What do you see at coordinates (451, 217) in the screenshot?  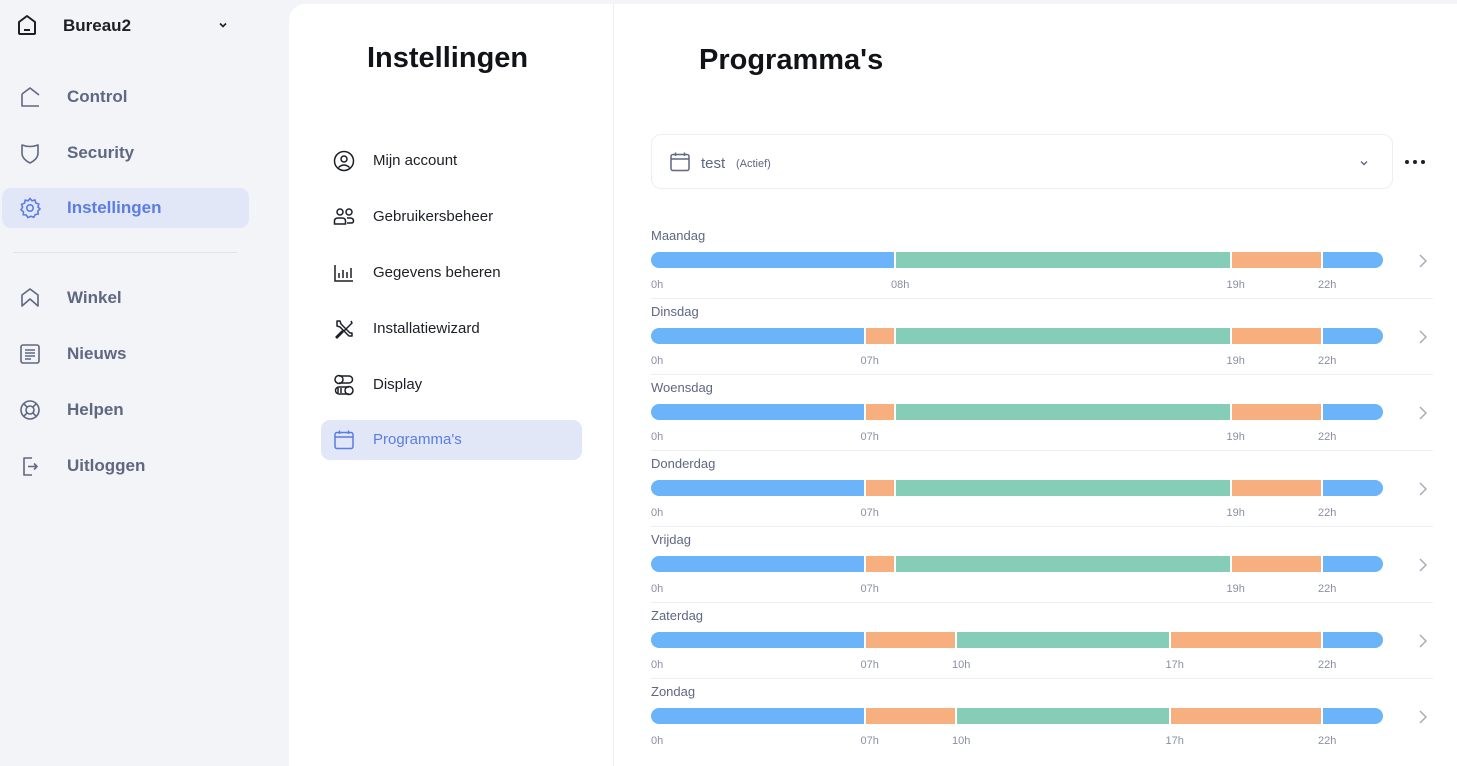 I see `settings-item-gebruikersbeheer: Gebruikersbeheer` at bounding box center [451, 217].